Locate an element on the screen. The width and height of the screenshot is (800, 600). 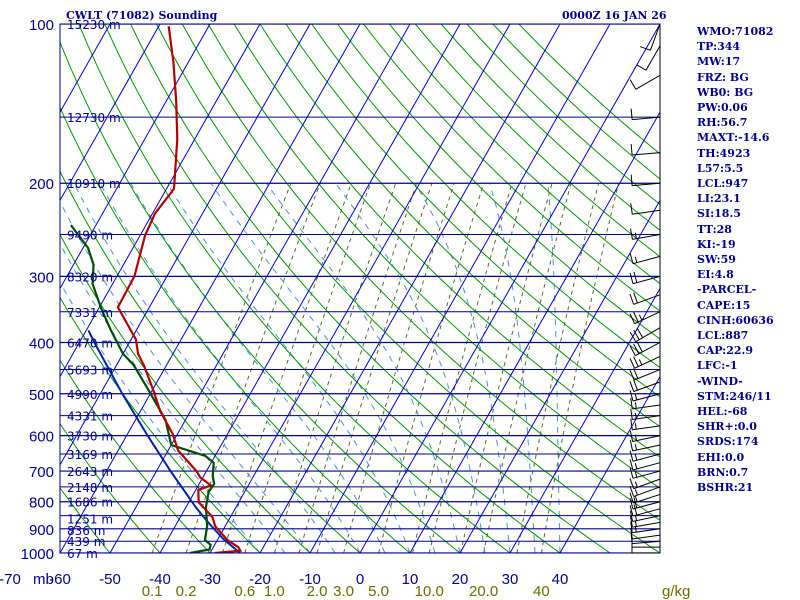
pressure-tick-label: 300 is located at coordinates (41, 277).